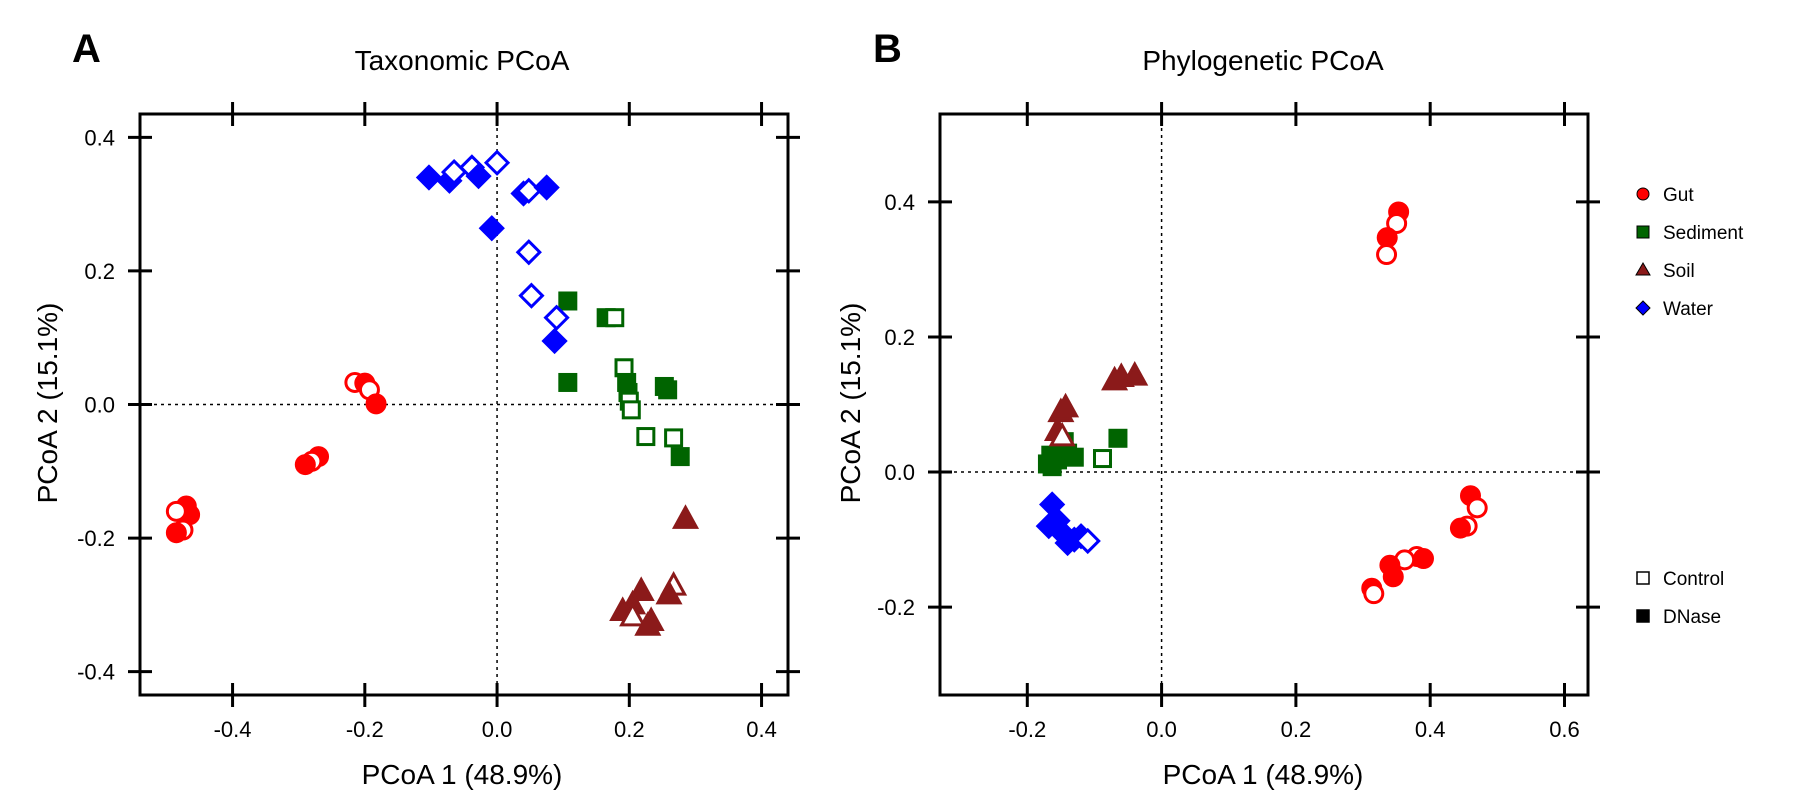 Image resolution: width=1800 pixels, height=800 pixels. What do you see at coordinates (1062, 434) in the screenshot?
I see `panel-b-soil-control-point` at bounding box center [1062, 434].